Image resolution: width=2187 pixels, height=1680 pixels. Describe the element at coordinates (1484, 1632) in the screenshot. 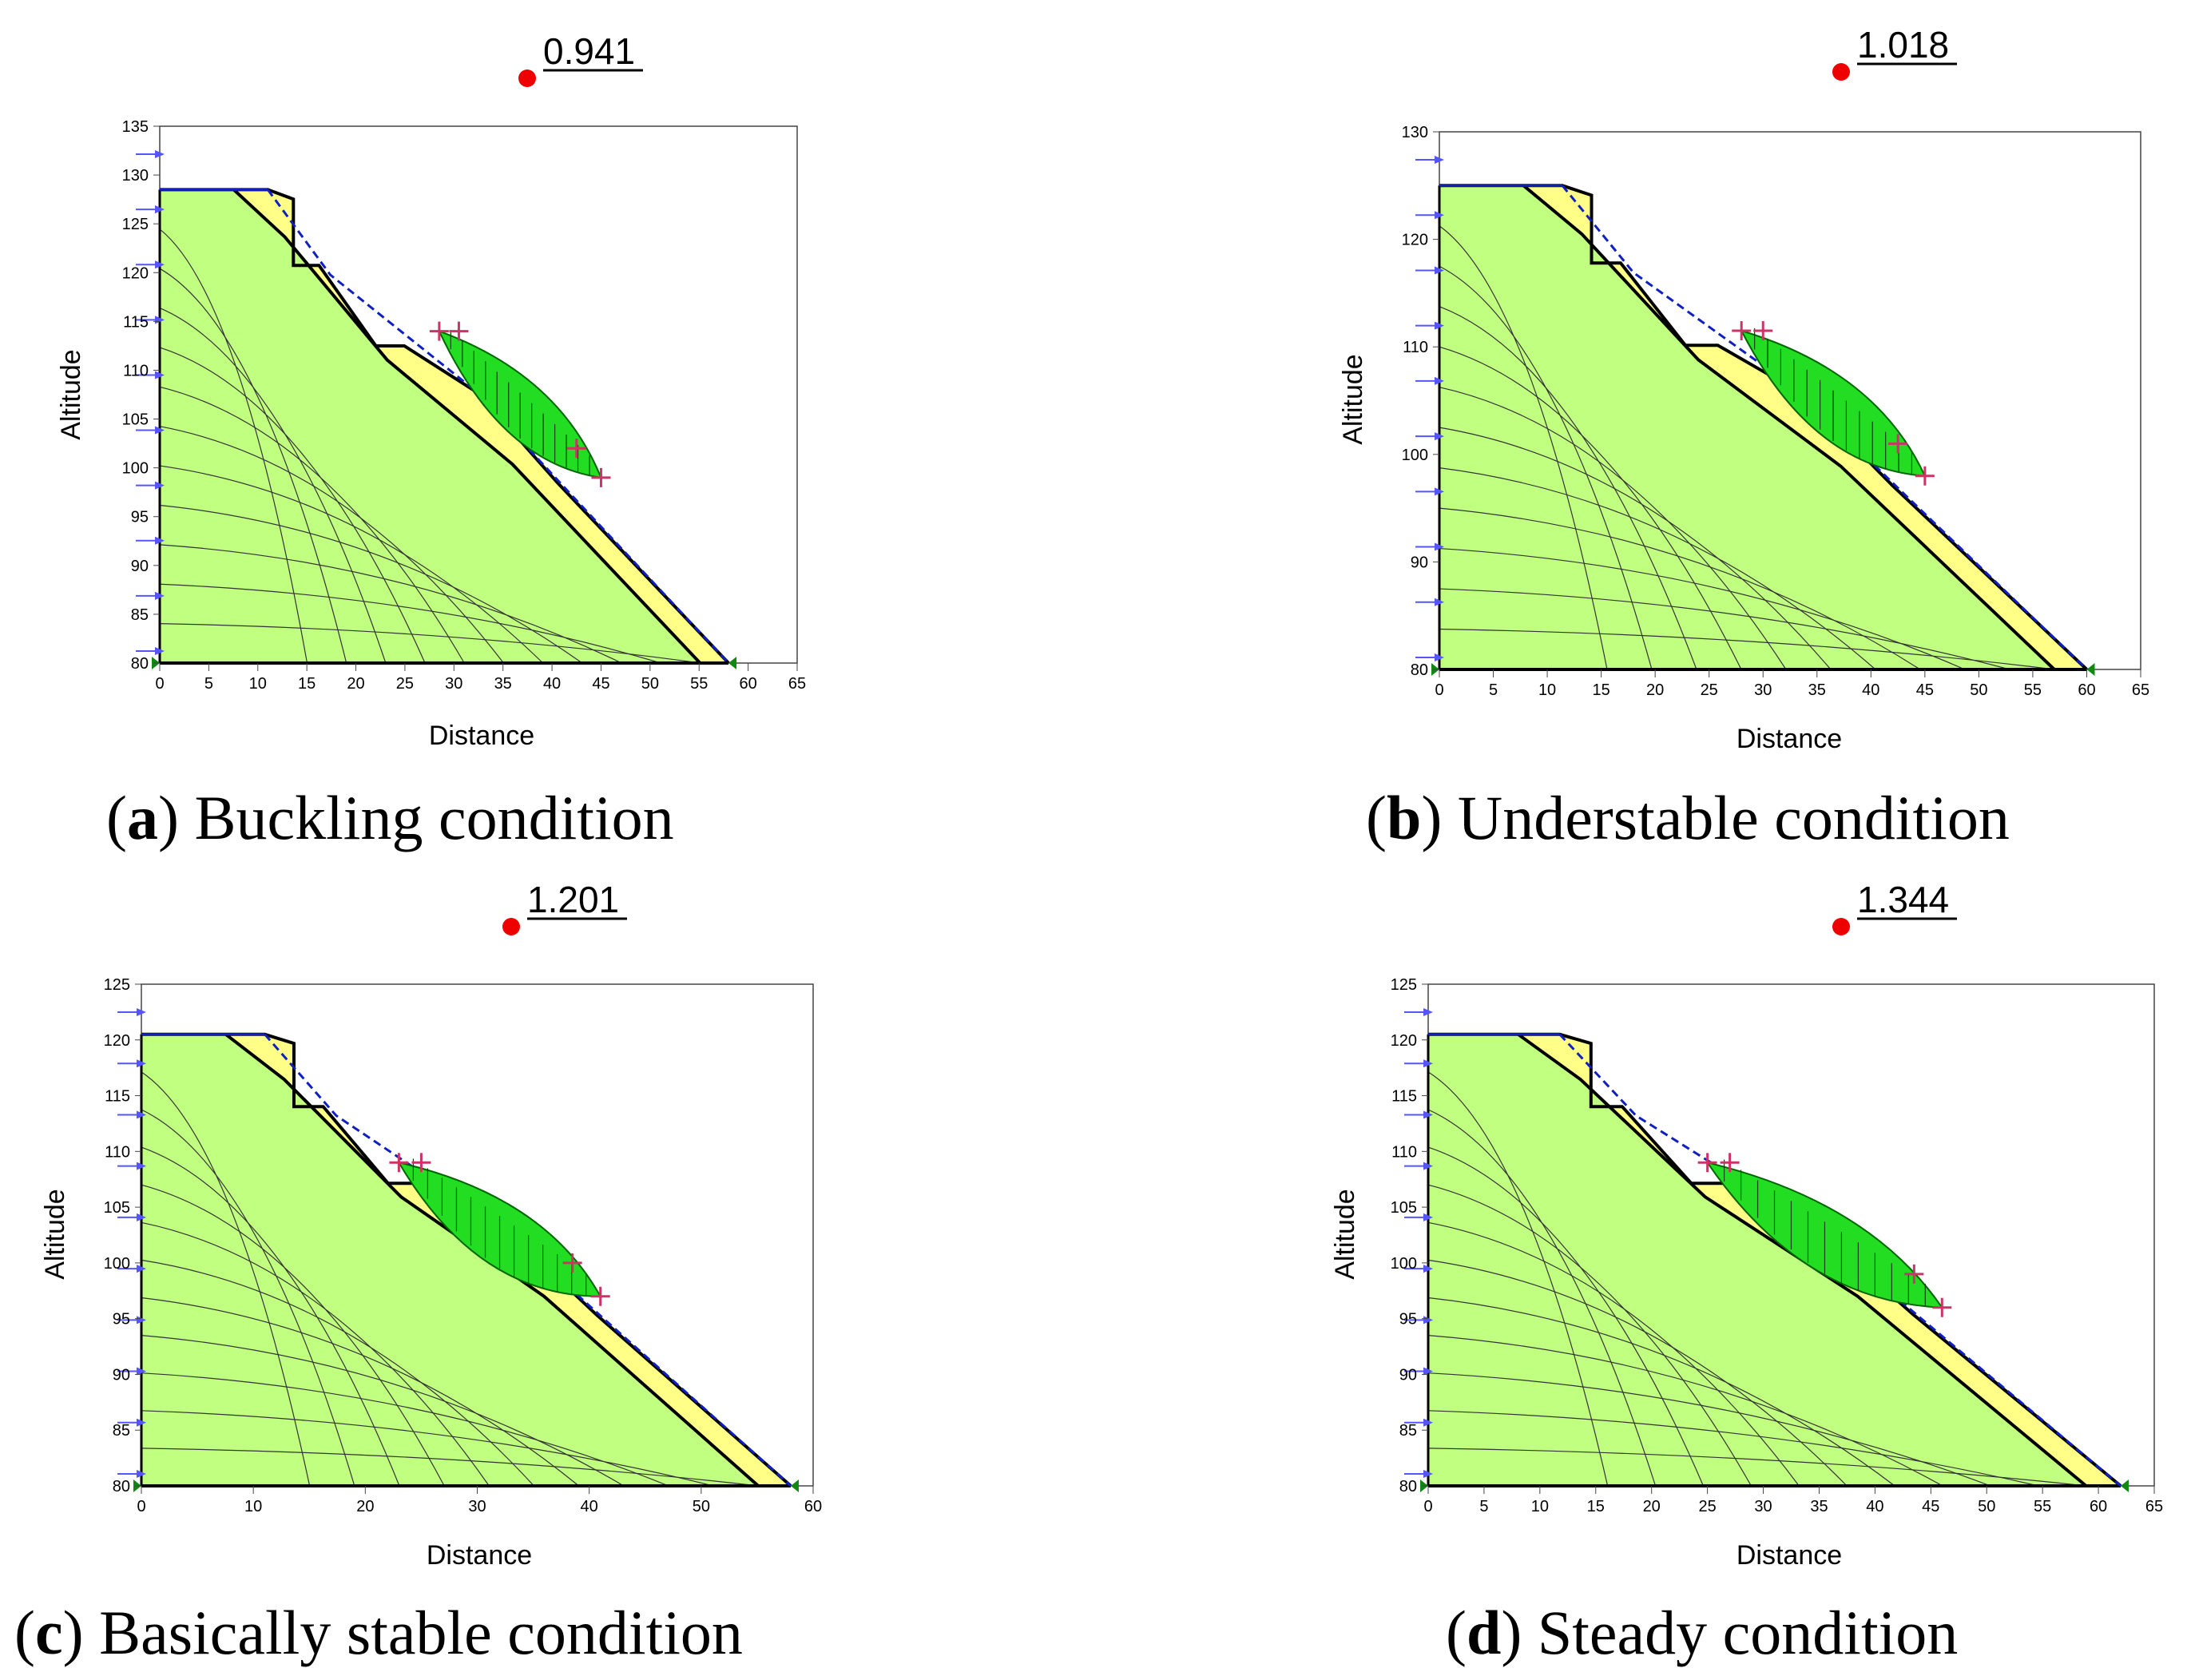

I see `caption-letter: d` at that location.